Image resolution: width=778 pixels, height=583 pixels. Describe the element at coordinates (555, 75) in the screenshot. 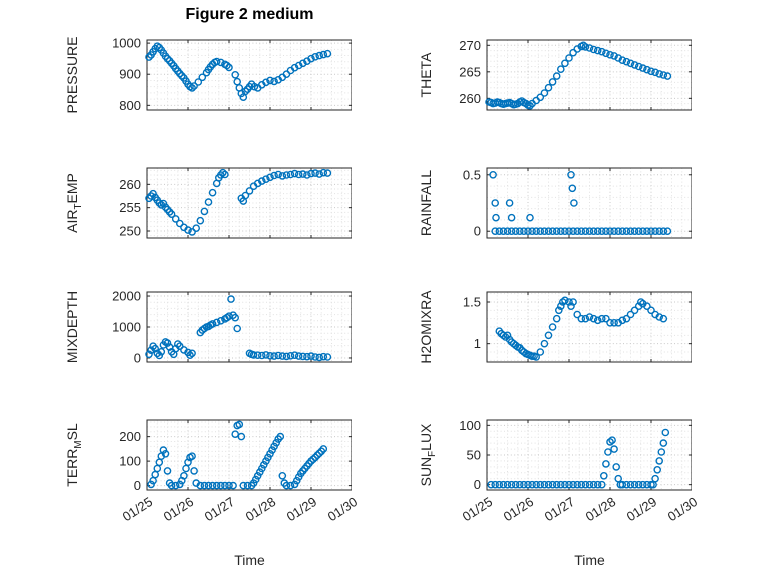

I see `subplot-theta: THETA 260 265 270` at that location.